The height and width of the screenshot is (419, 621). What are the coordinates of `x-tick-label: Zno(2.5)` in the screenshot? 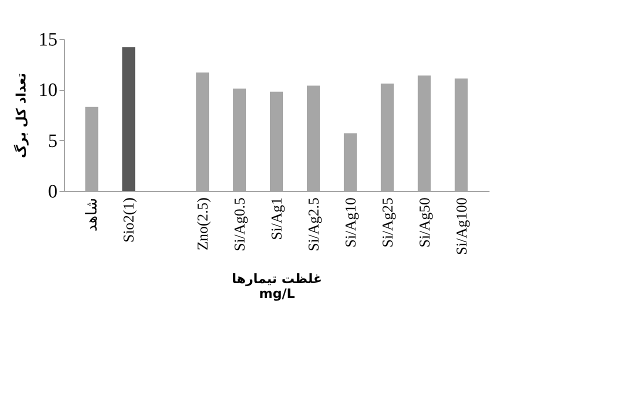 It's located at (204, 224).